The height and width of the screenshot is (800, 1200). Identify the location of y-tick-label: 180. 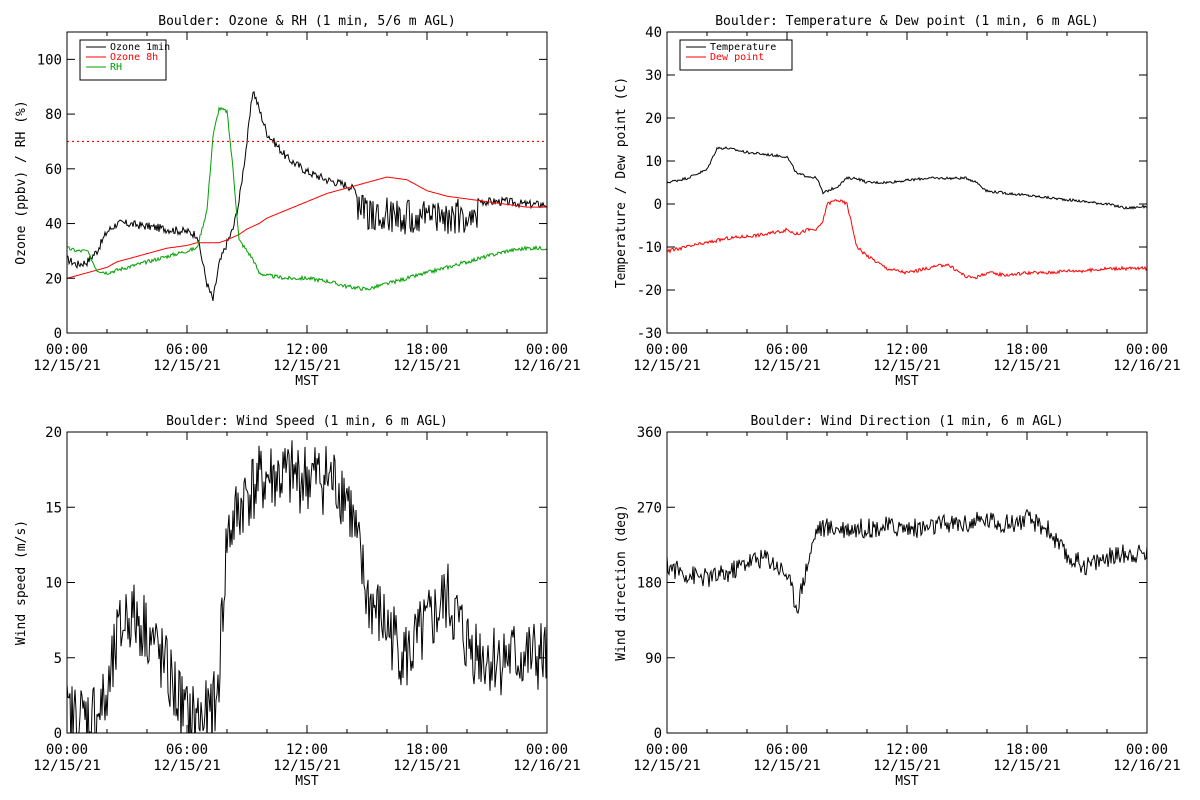
(649, 584).